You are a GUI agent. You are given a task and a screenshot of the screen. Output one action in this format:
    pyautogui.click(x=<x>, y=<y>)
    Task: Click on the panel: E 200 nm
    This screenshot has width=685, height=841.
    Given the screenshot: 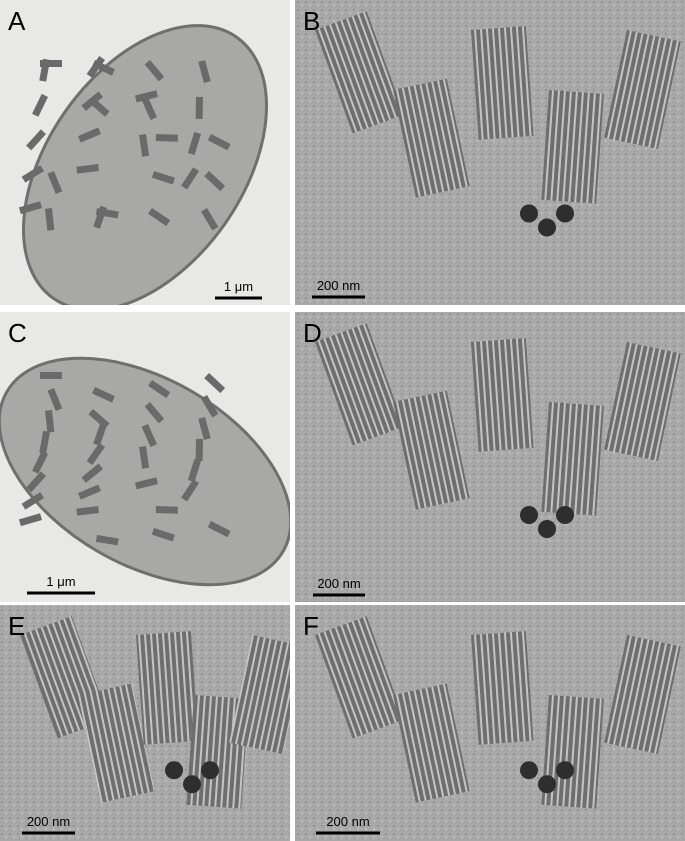 What is the action you would take?
    pyautogui.click(x=145, y=723)
    